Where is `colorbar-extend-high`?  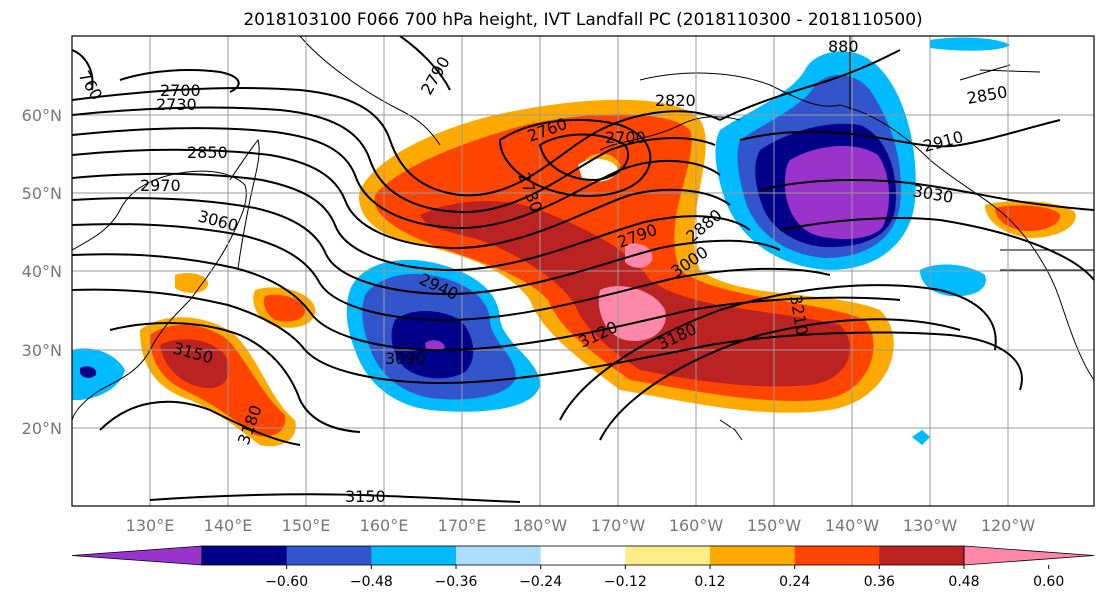
colorbar-extend-high is located at coordinates (1029, 555).